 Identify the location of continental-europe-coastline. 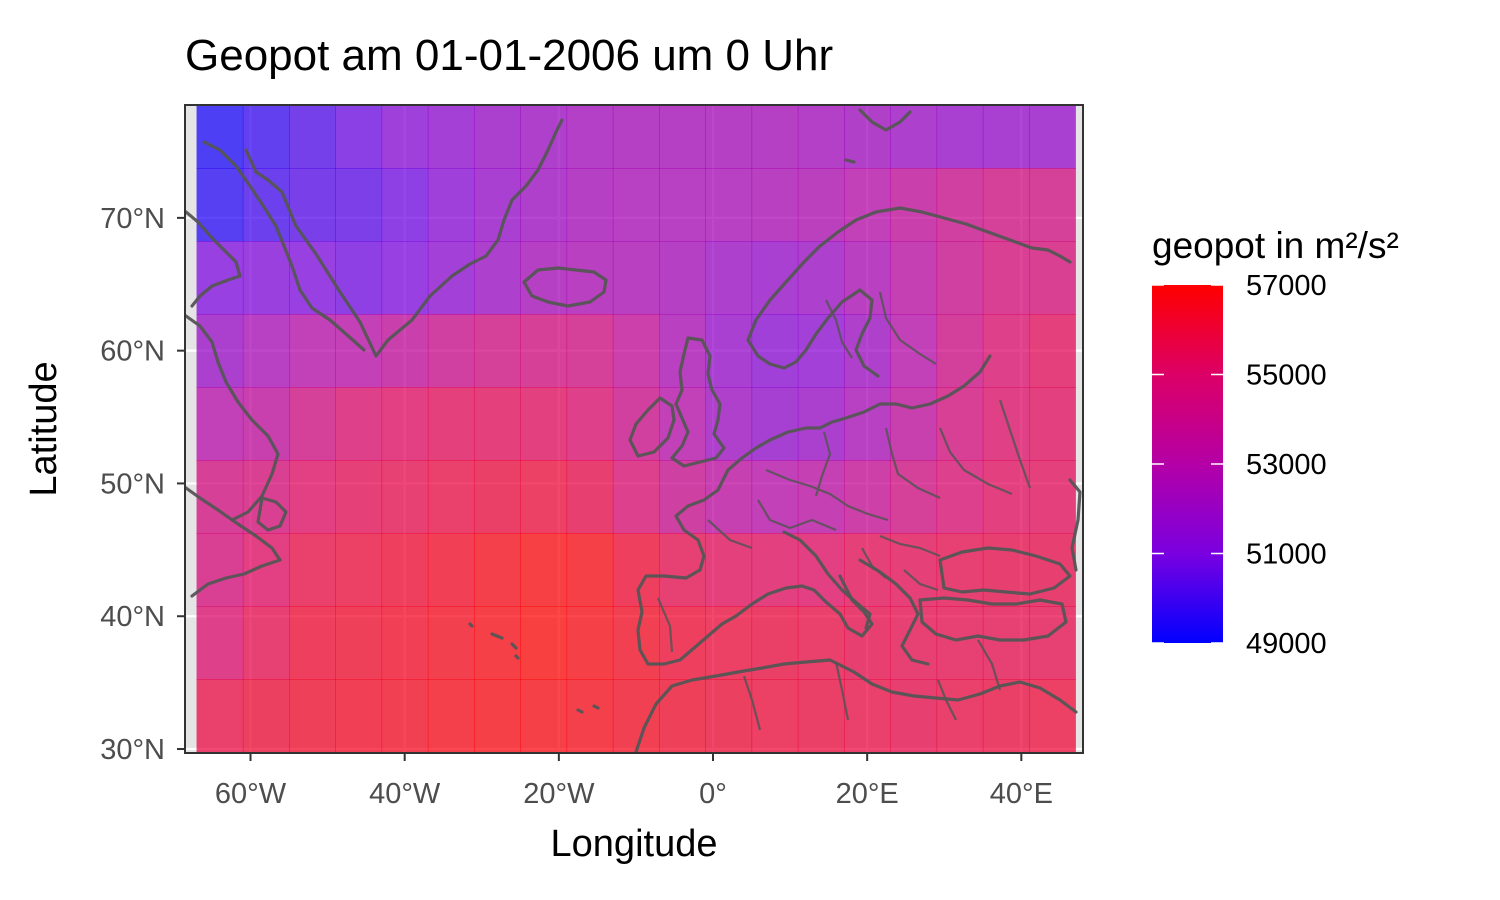
(814, 510).